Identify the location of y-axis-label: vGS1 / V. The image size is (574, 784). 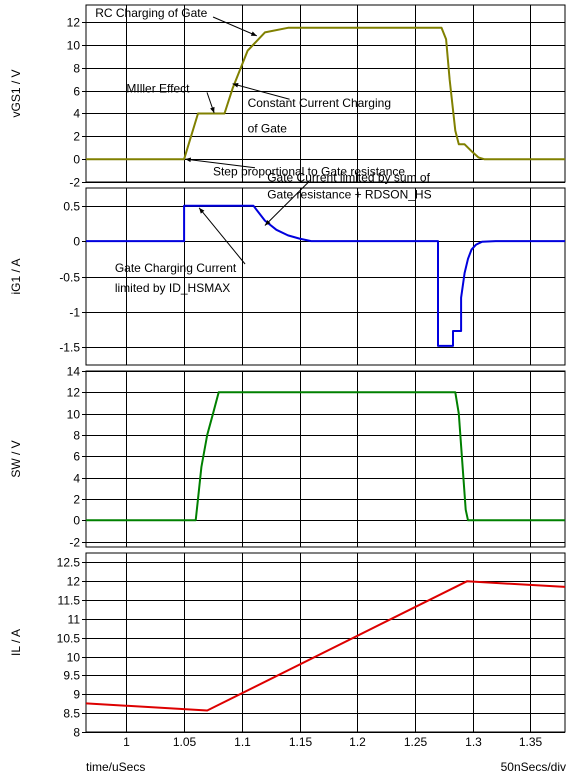
(16, 93).